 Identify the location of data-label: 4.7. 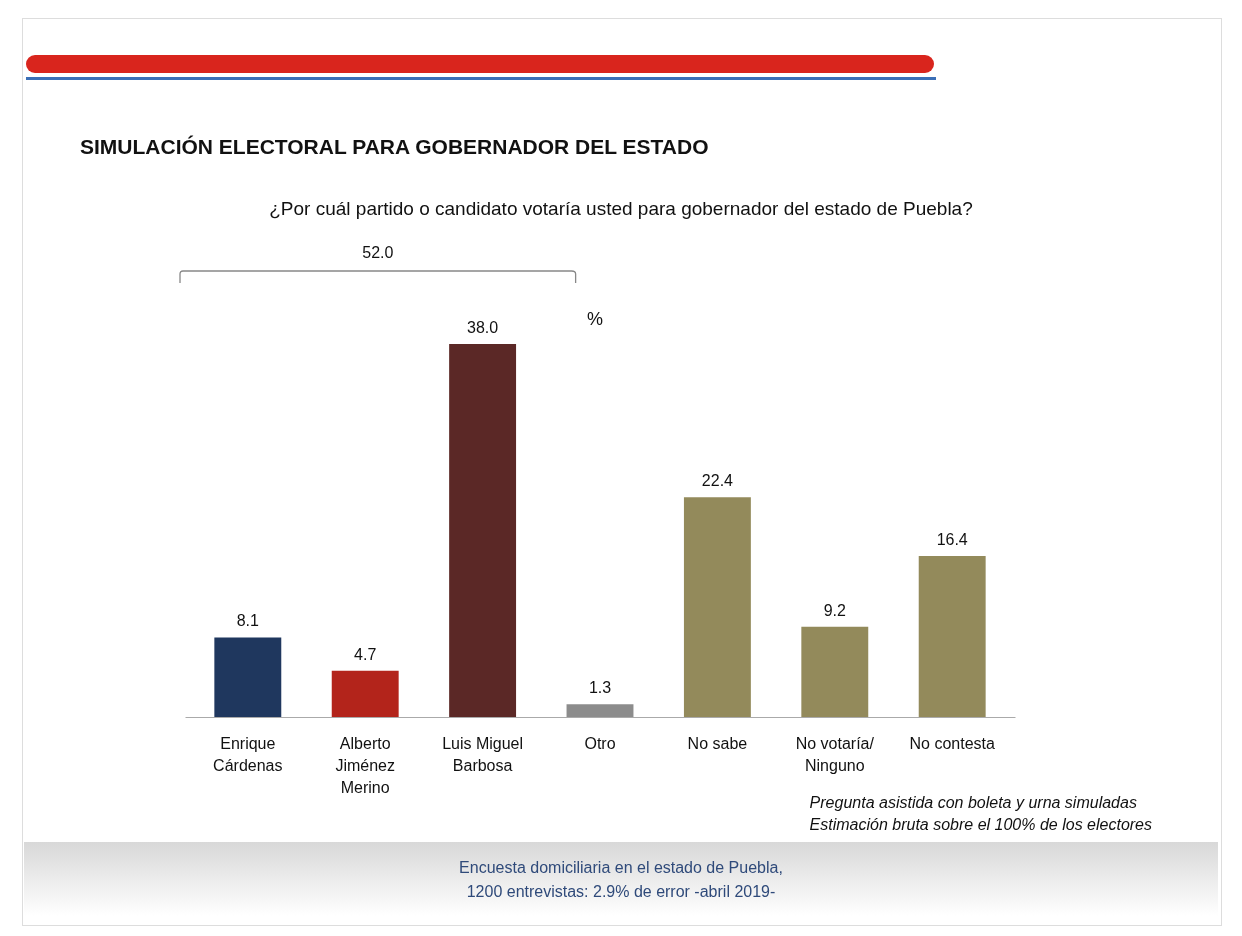
(365, 654).